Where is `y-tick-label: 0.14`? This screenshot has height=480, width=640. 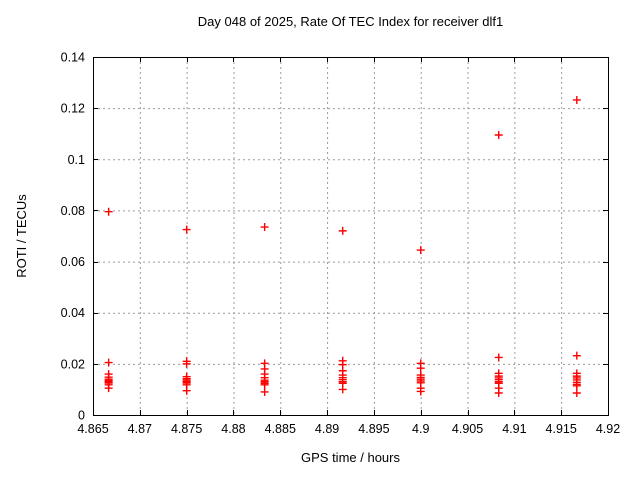 y-tick-label: 0.14 is located at coordinates (73, 58).